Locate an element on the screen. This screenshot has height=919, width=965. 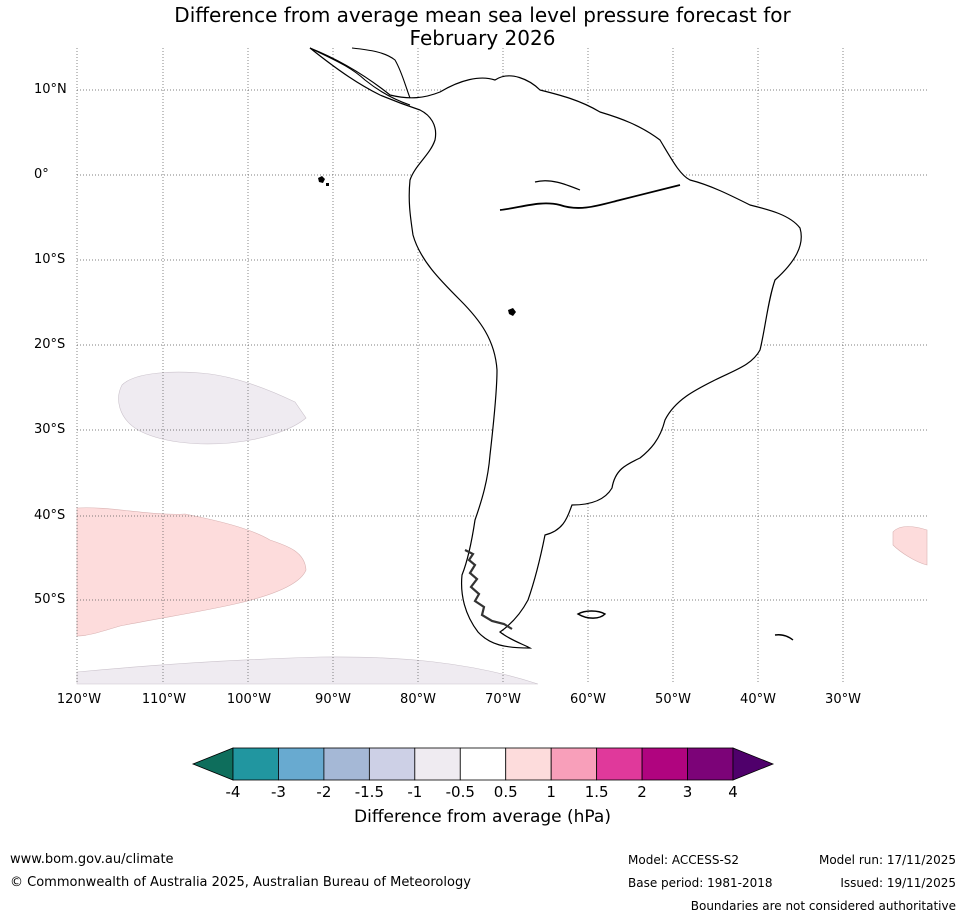
lon-label-80w: 80°W is located at coordinates (418, 699).